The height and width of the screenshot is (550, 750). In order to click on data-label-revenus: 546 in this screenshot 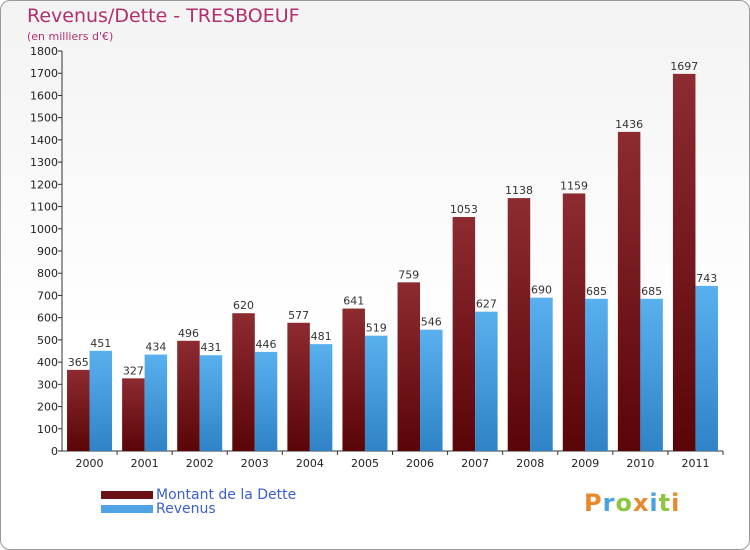, I will do `click(431, 322)`.